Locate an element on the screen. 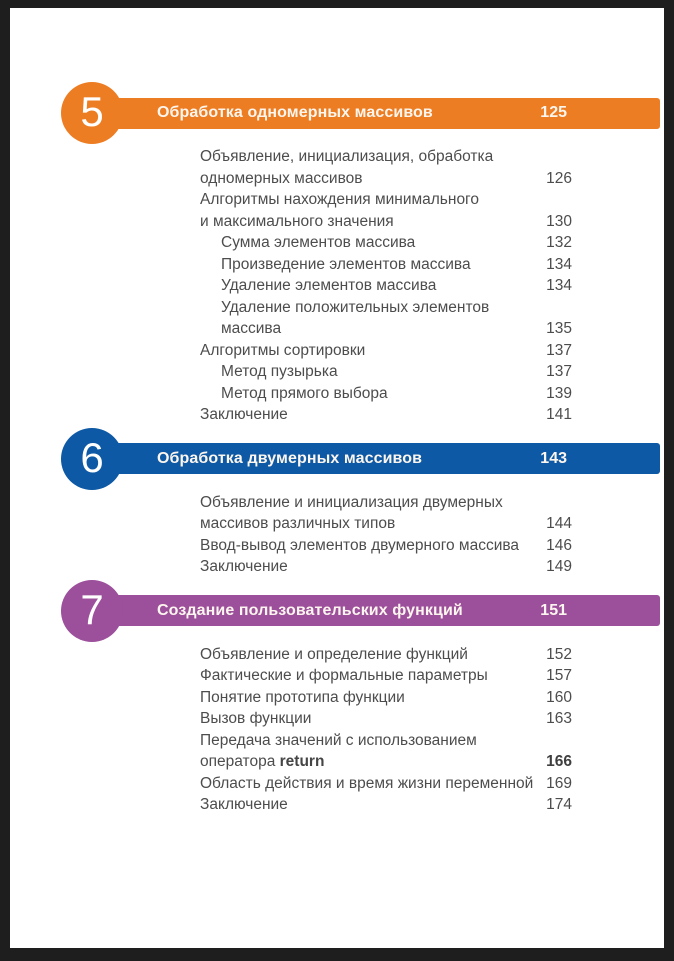 This screenshot has width=674, height=961. chapter-title: Обработка двумерных массивов is located at coordinates (290, 458).